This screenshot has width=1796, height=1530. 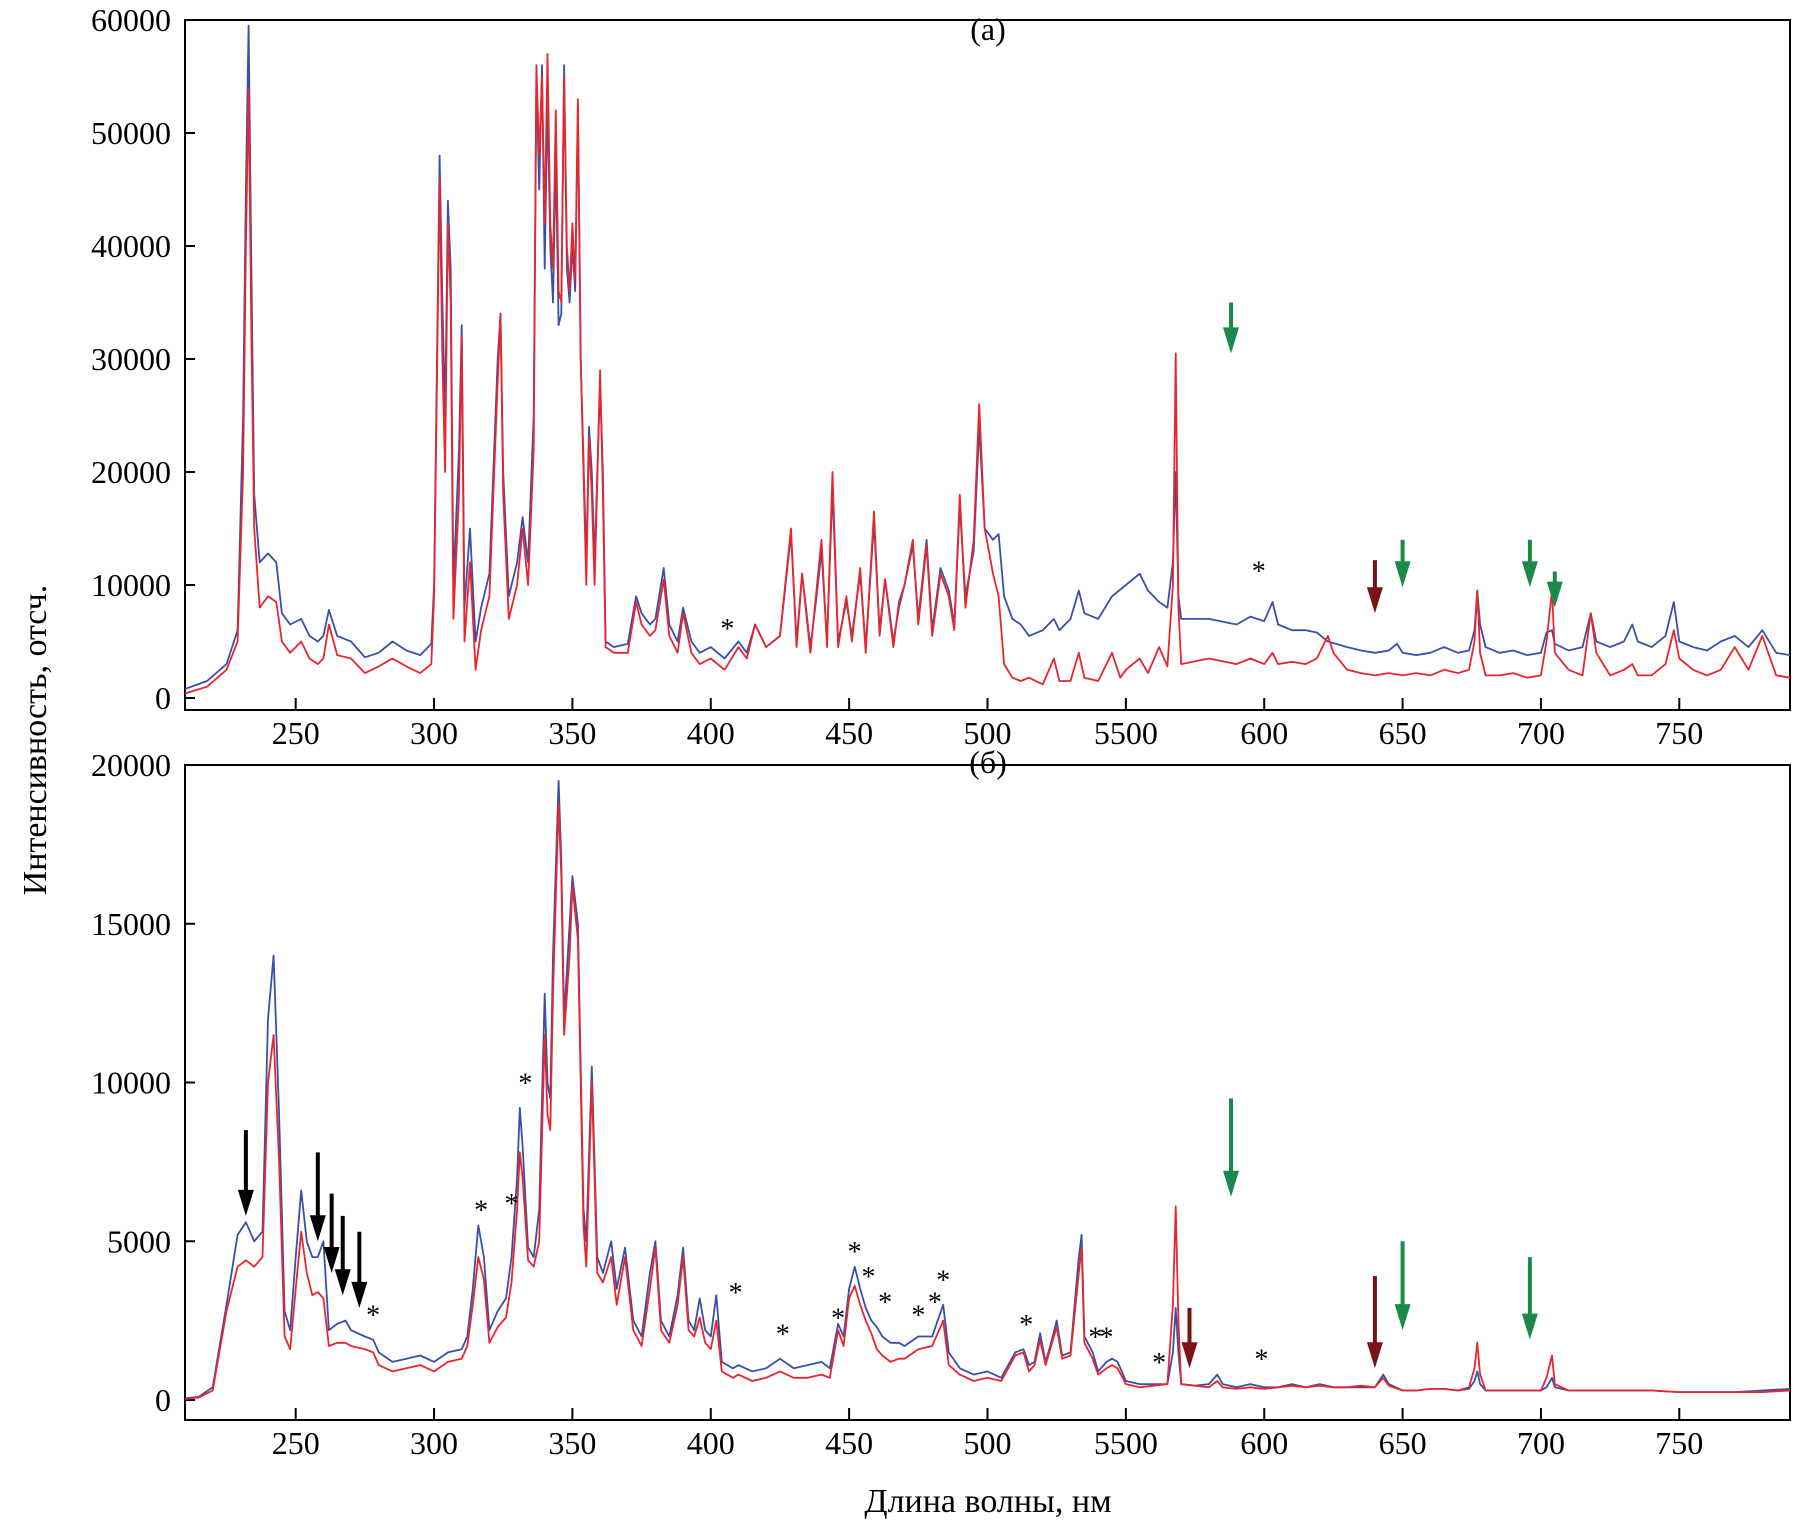 What do you see at coordinates (296, 1443) in the screenshot?
I see `panel-b-x-tick-label: 250` at bounding box center [296, 1443].